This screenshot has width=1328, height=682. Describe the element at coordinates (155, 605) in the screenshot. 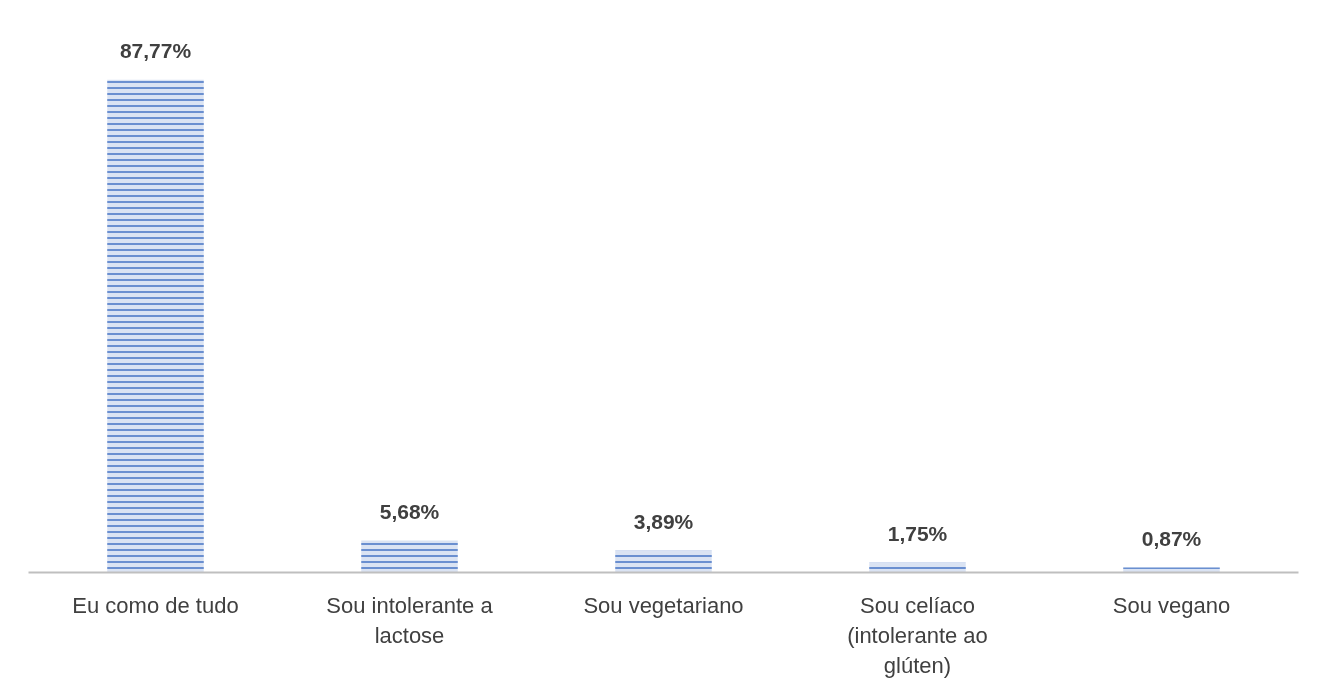

I see `x-tick-label: Eu como de tudo` at that location.